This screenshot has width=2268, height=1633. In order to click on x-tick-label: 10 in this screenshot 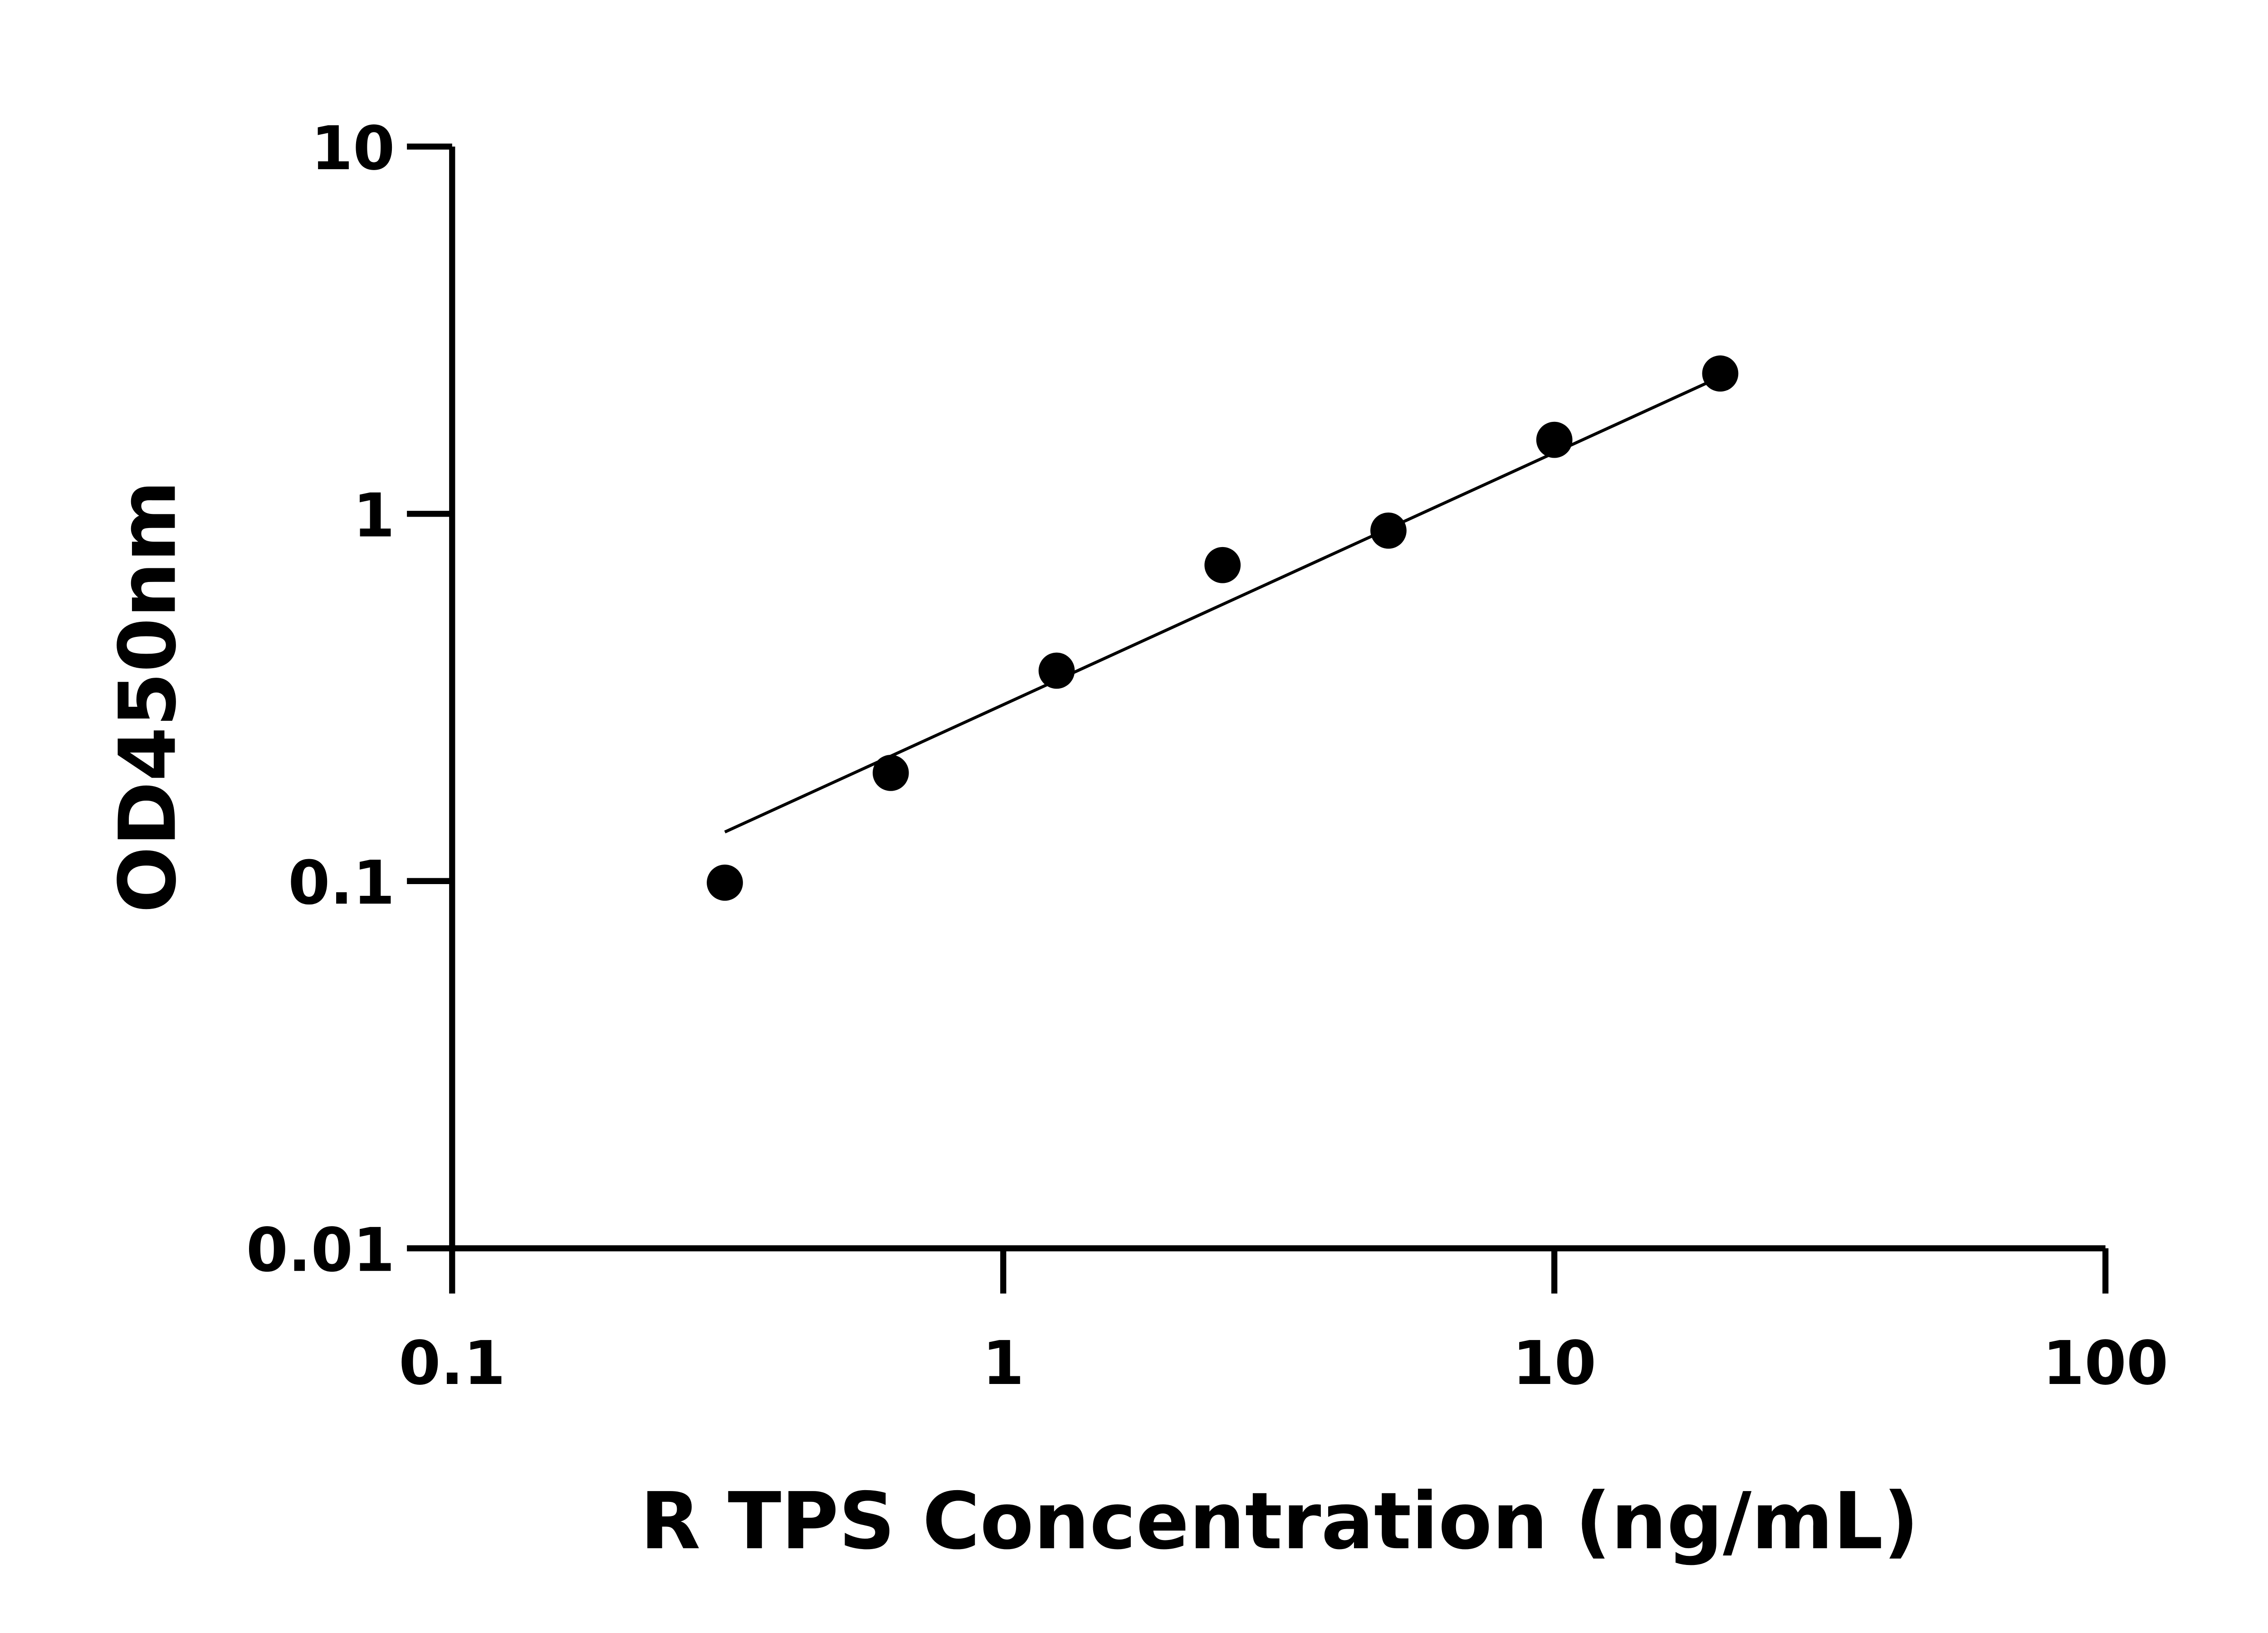, I will do `click(1554, 1363)`.